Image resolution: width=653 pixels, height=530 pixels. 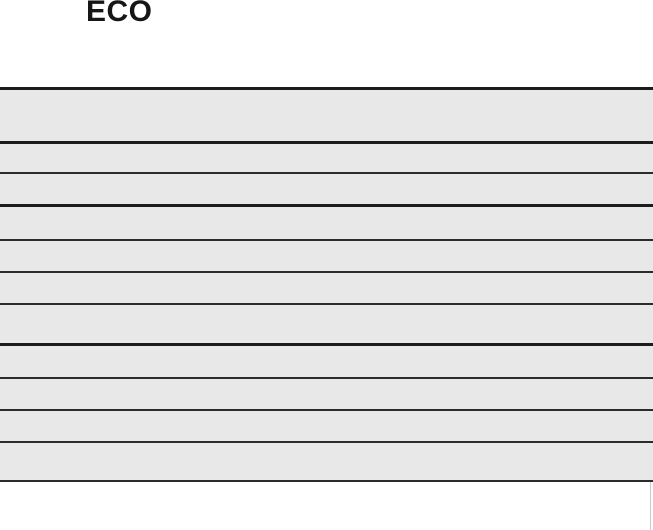 What do you see at coordinates (119, 14) in the screenshot?
I see `page-title: ECO` at bounding box center [119, 14].